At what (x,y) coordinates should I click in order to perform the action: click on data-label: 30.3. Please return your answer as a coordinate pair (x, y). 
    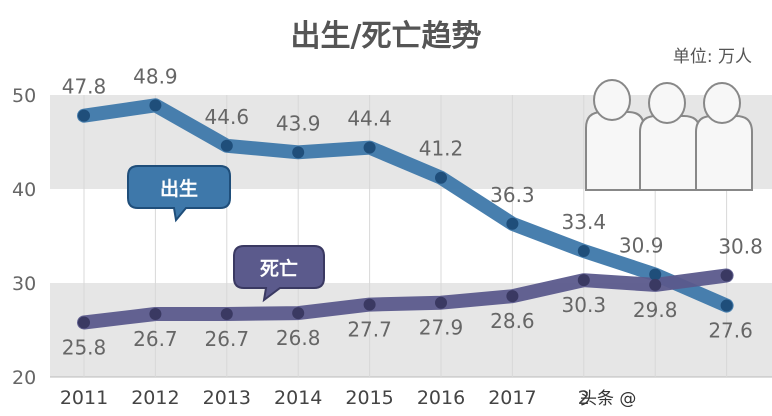
    Looking at the image, I should click on (584, 305).